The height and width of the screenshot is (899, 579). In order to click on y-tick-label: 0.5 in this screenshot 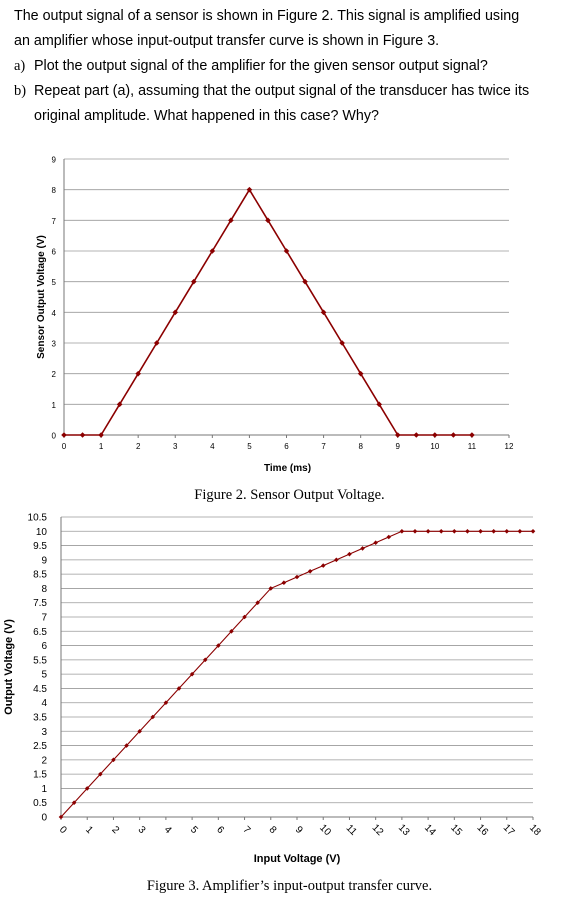, I will do `click(40, 803)`.